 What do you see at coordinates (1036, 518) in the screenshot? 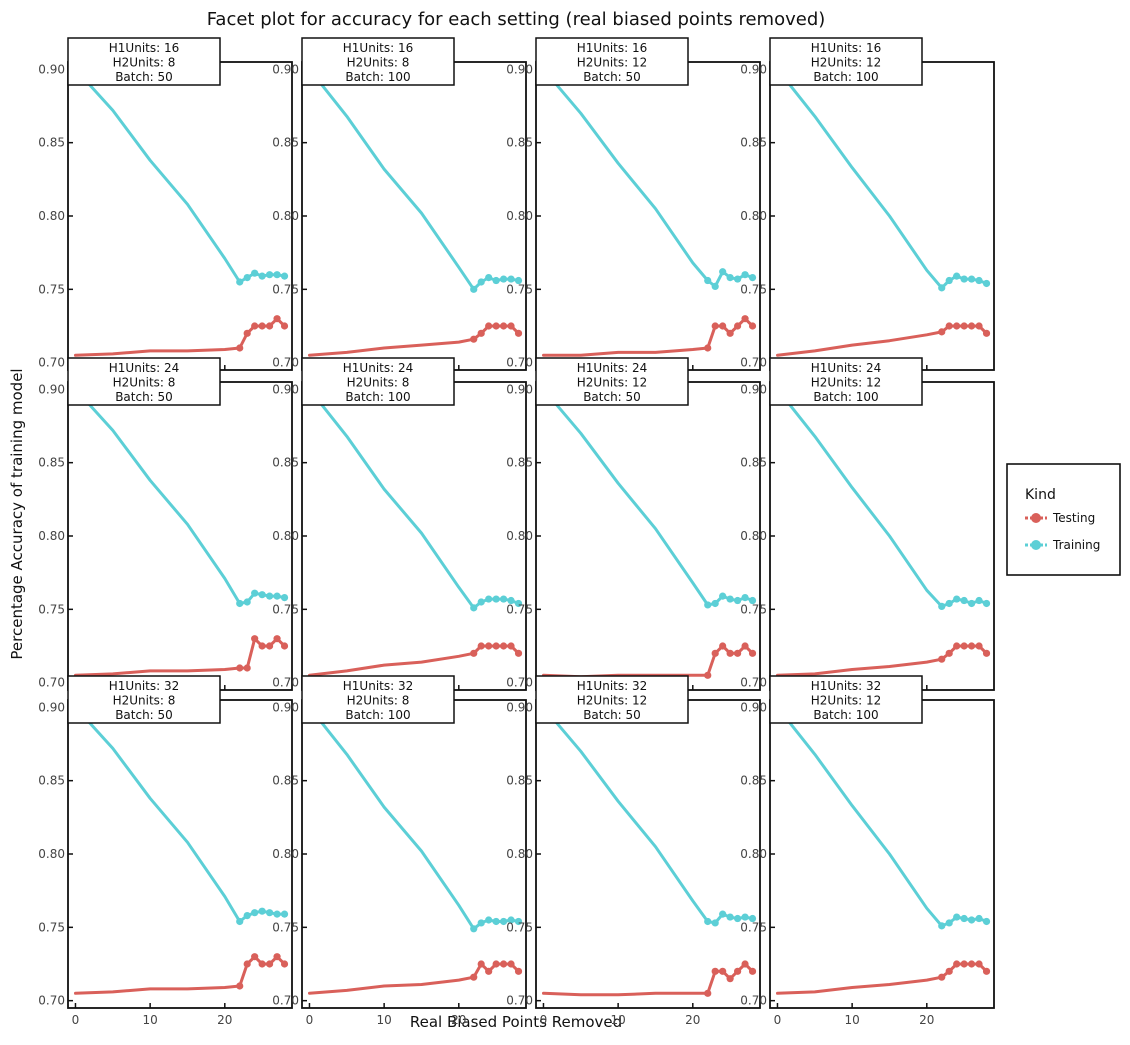
I see `legend-testing-marker` at bounding box center [1036, 518].